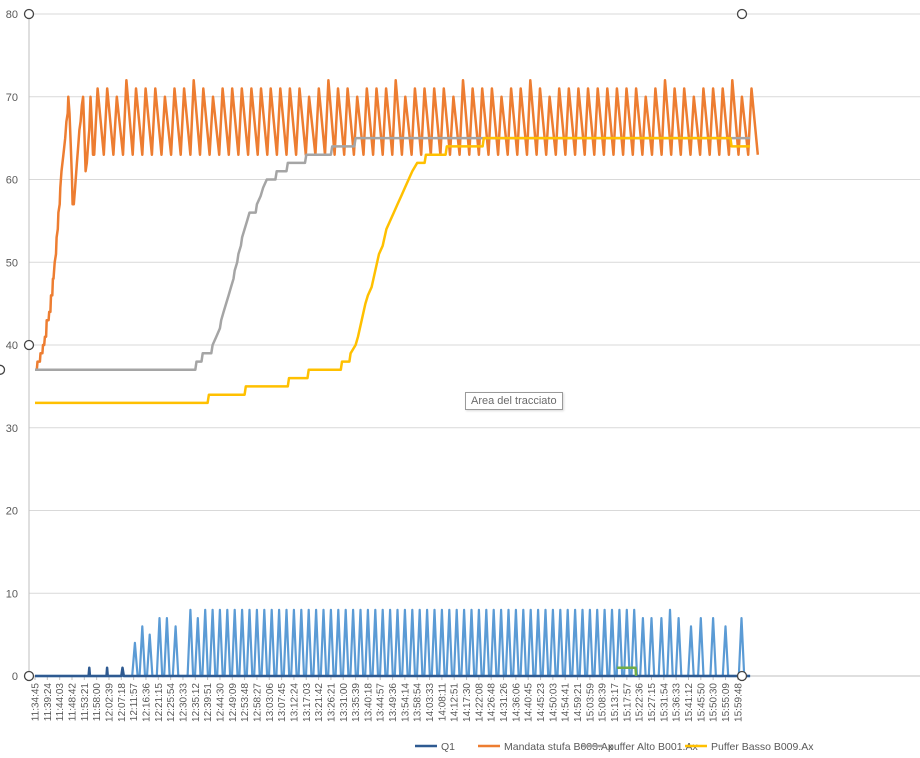  What do you see at coordinates (12, 15) in the screenshot?
I see `y-tick-label: 80` at bounding box center [12, 15].